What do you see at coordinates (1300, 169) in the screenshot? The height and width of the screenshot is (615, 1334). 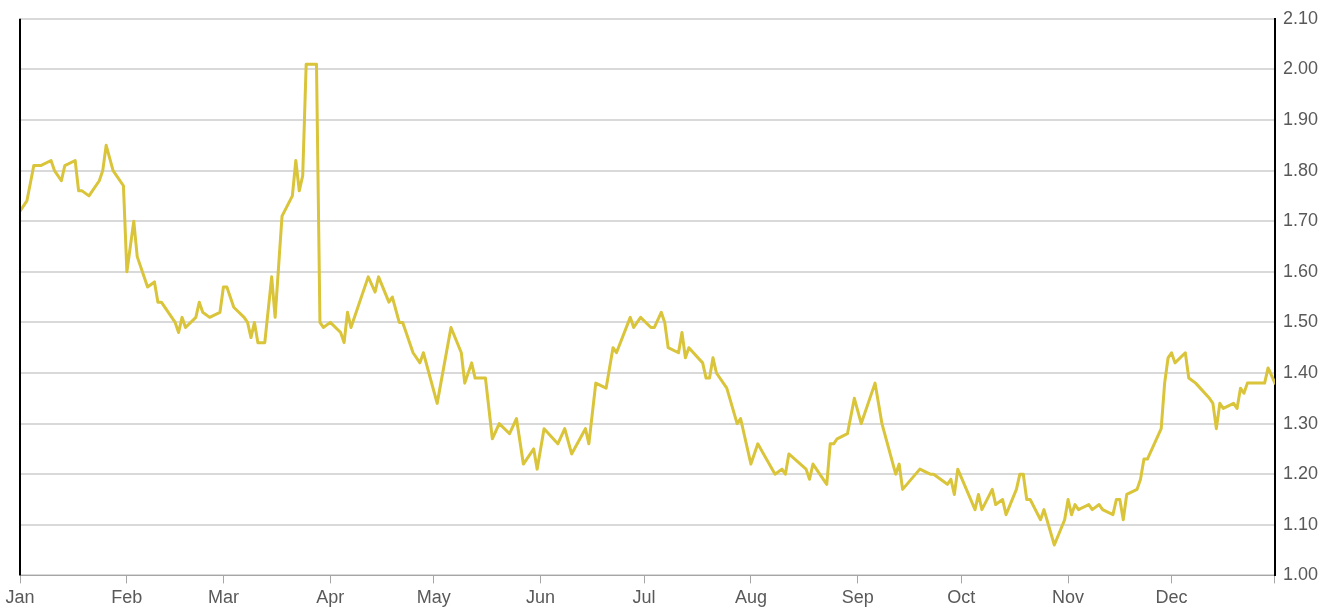 I see `y-tick-label: 1.80` at bounding box center [1300, 169].